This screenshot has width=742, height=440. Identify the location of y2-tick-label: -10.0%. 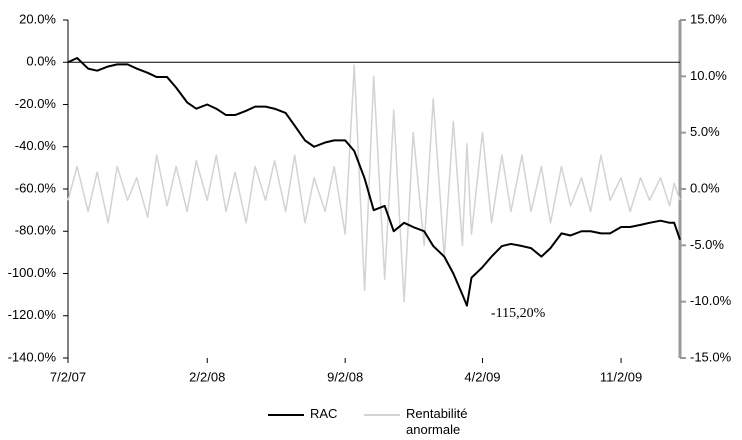
(711, 300).